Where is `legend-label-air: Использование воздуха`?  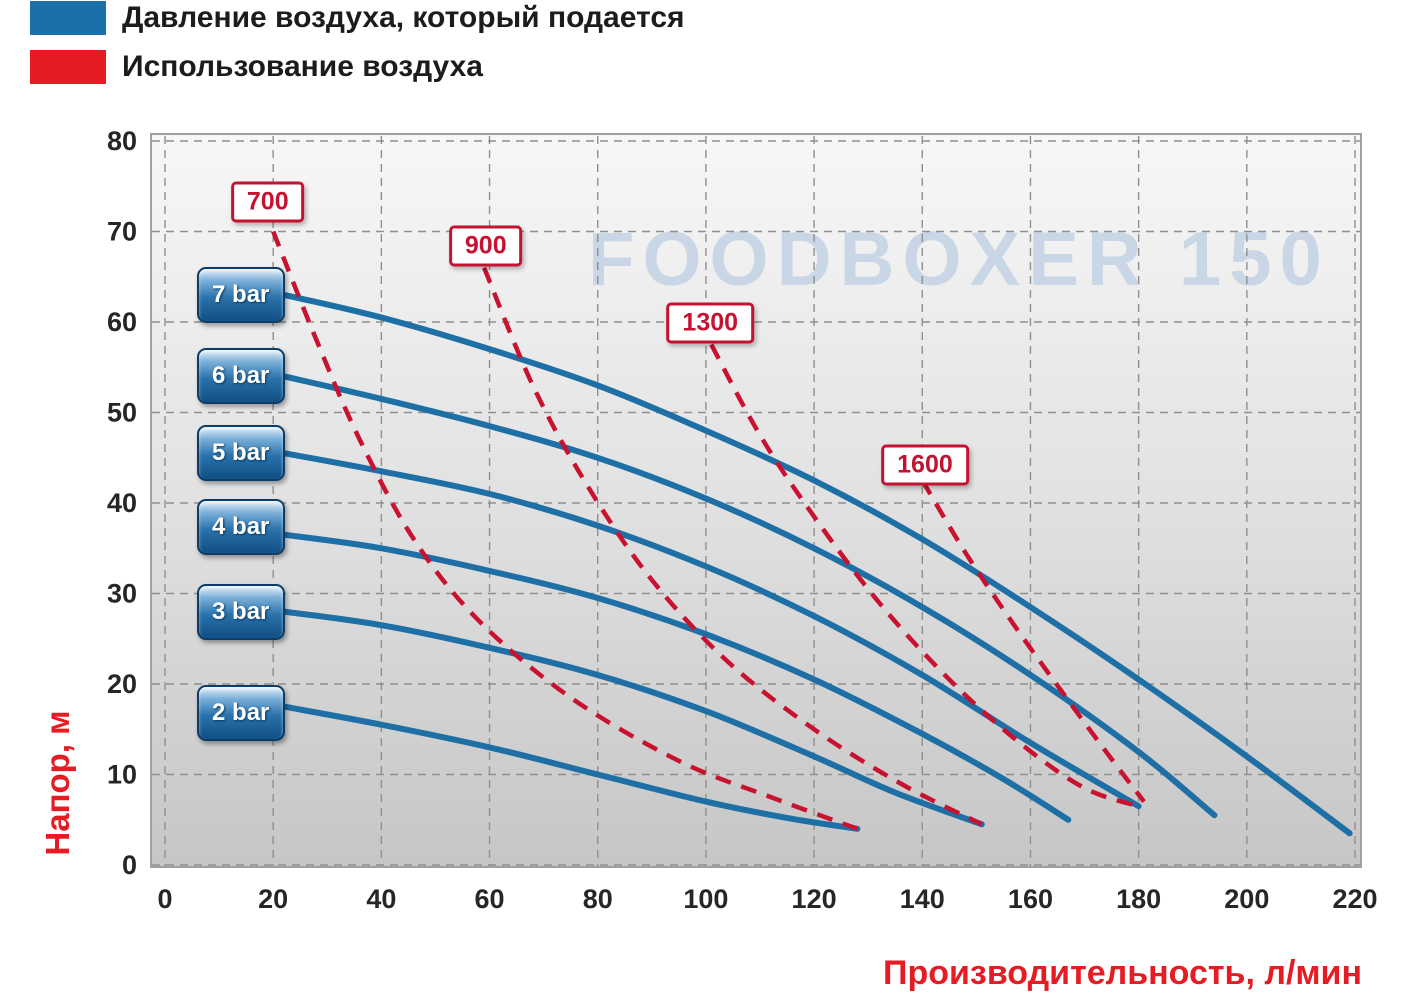
legend-label-air: Использование воздуха is located at coordinates (302, 66).